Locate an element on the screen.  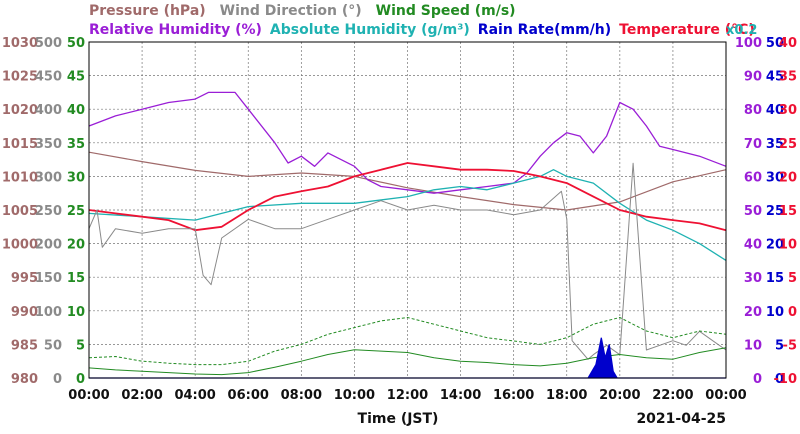
relative-humidity-tick-label: 30 is located at coordinates (753, 278).